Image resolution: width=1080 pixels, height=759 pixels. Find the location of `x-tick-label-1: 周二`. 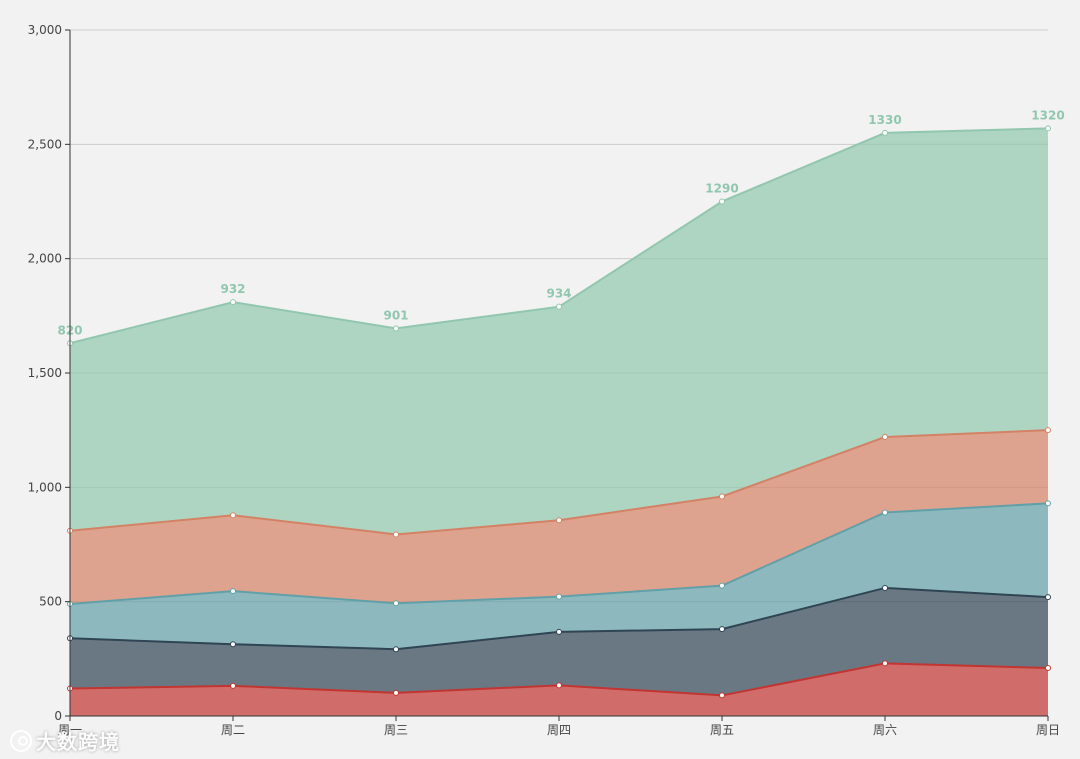

x-tick-label-1: 周二 is located at coordinates (233, 730).